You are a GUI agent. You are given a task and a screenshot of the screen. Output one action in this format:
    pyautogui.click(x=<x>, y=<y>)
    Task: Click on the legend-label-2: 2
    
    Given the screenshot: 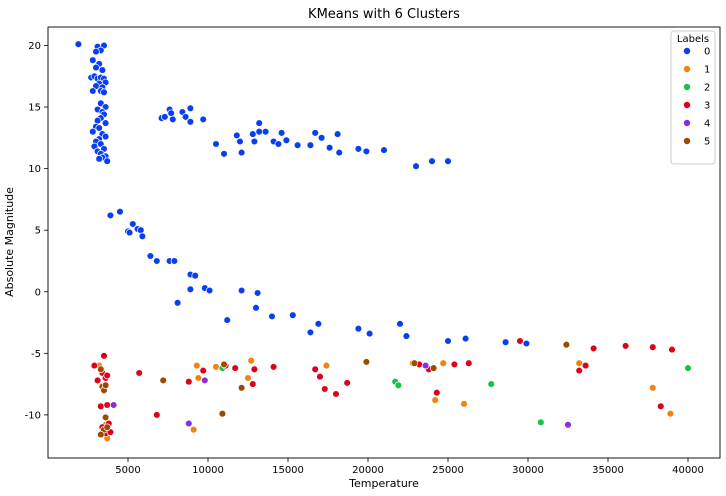 What is the action you would take?
    pyautogui.click(x=707, y=88)
    